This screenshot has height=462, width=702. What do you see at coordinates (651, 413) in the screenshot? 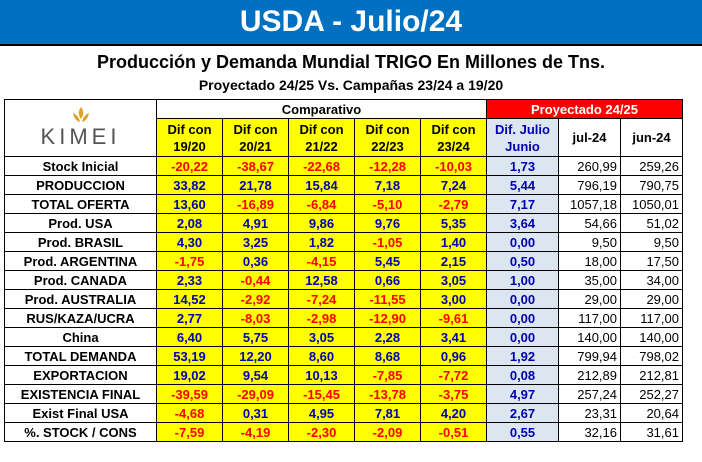
I see `jun-value-cell: 20,64` at bounding box center [651, 413].